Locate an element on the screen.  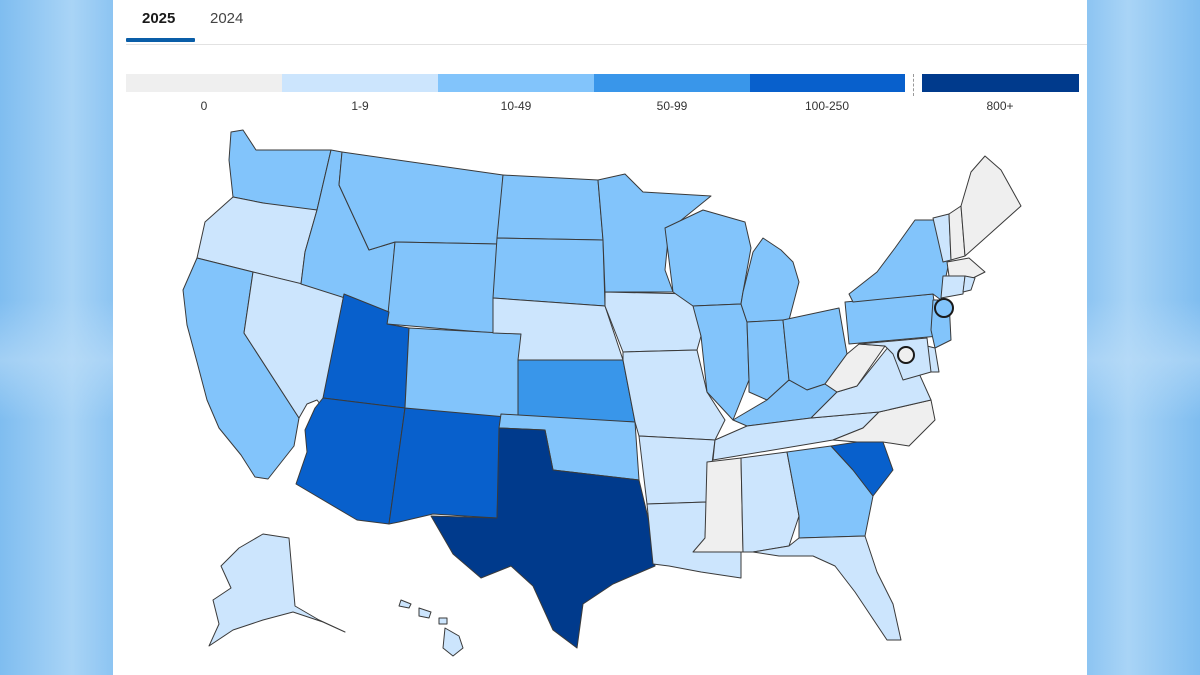
state-ME is located at coordinates (991, 206).